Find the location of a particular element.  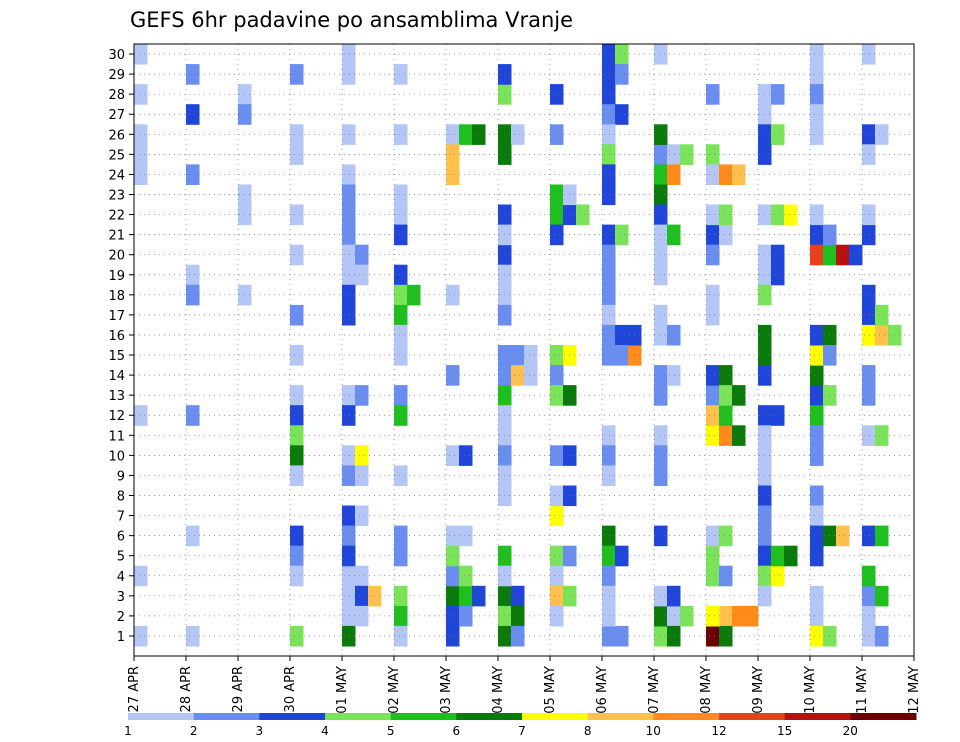

y-tick-label: 10 is located at coordinates (116, 456).